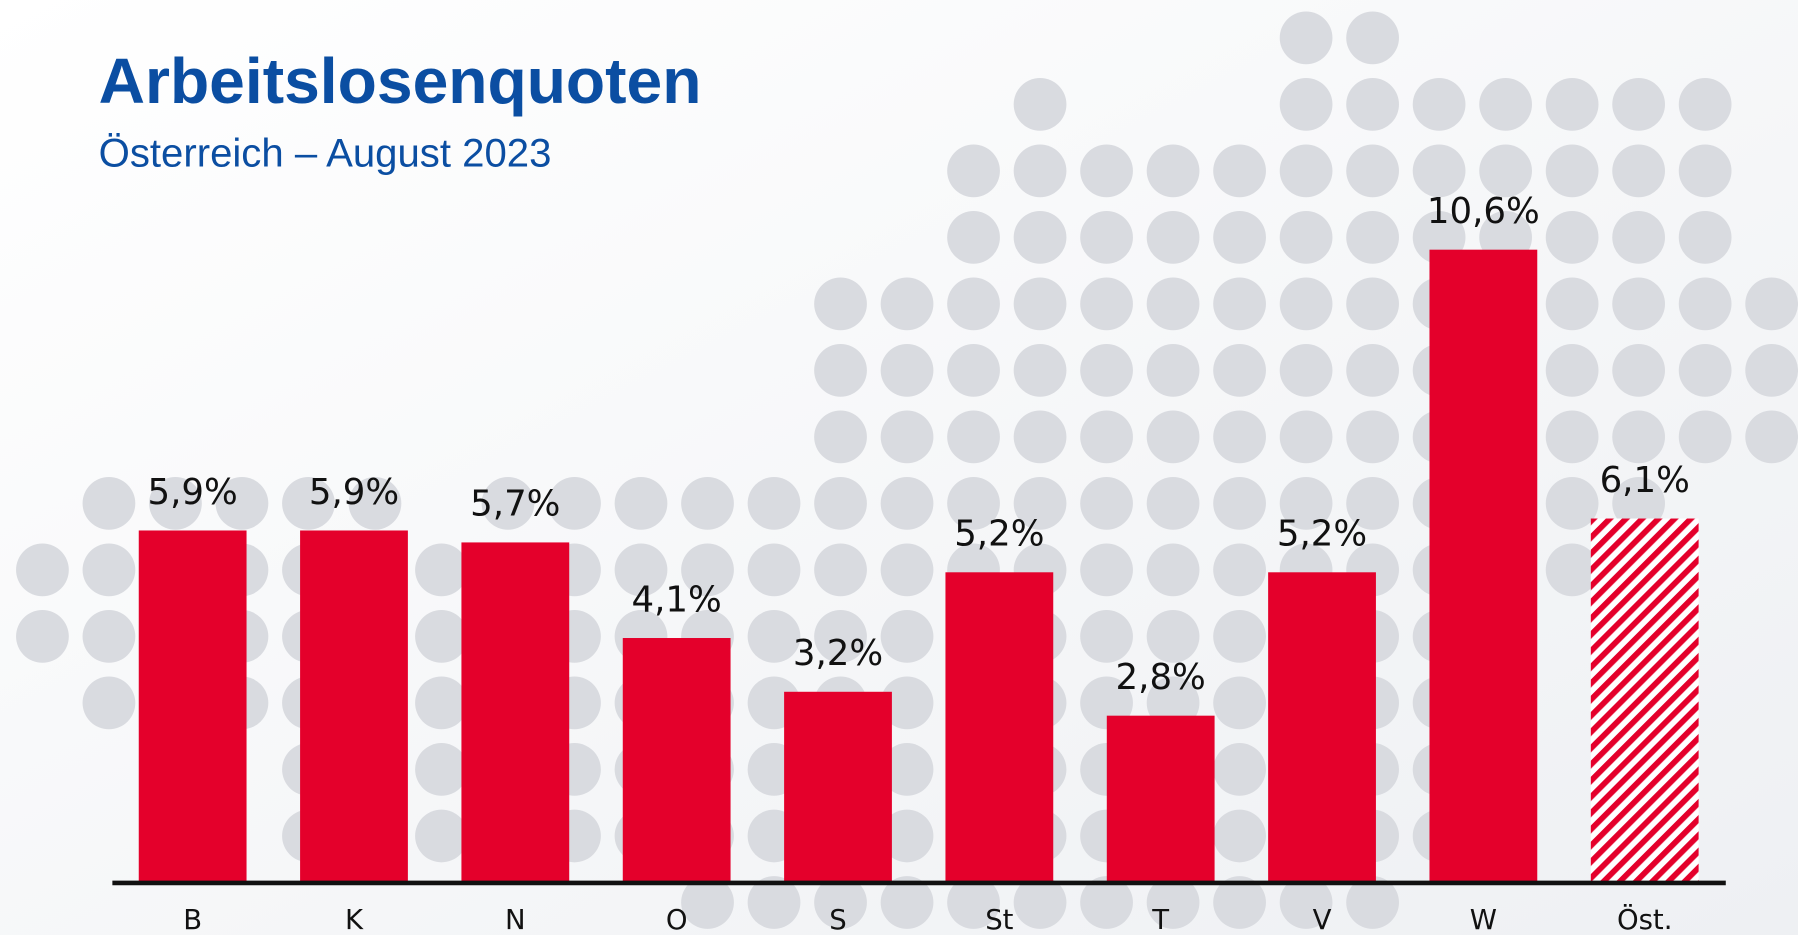  What do you see at coordinates (1161, 677) in the screenshot?
I see `value-label: 2,8%` at bounding box center [1161, 677].